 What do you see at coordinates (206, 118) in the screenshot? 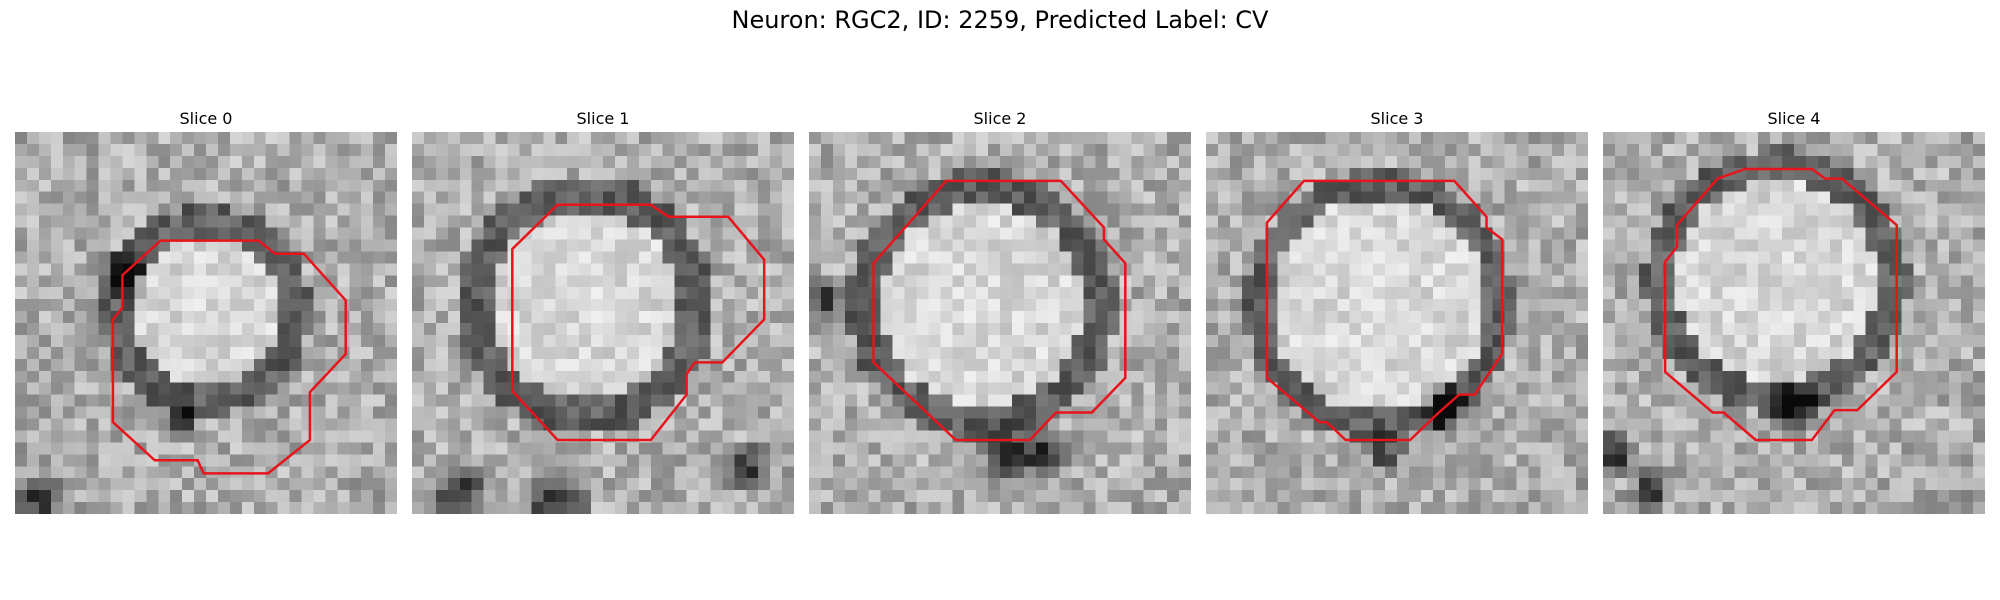
I see `slice-title: Slice 0` at bounding box center [206, 118].